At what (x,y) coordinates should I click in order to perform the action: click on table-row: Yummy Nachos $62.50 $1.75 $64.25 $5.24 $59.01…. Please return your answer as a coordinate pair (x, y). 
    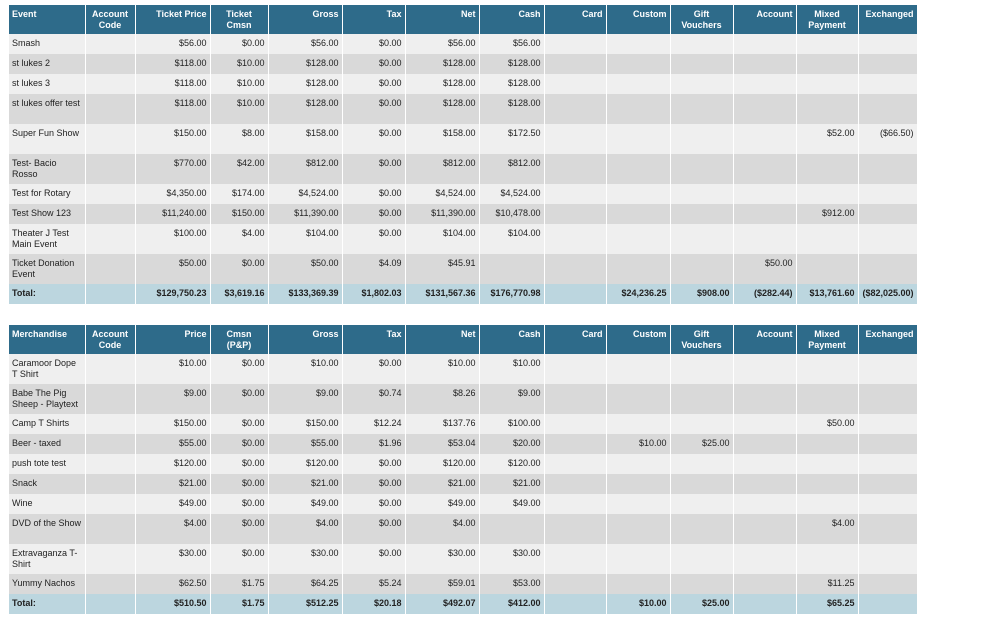
    Looking at the image, I should click on (463, 584).